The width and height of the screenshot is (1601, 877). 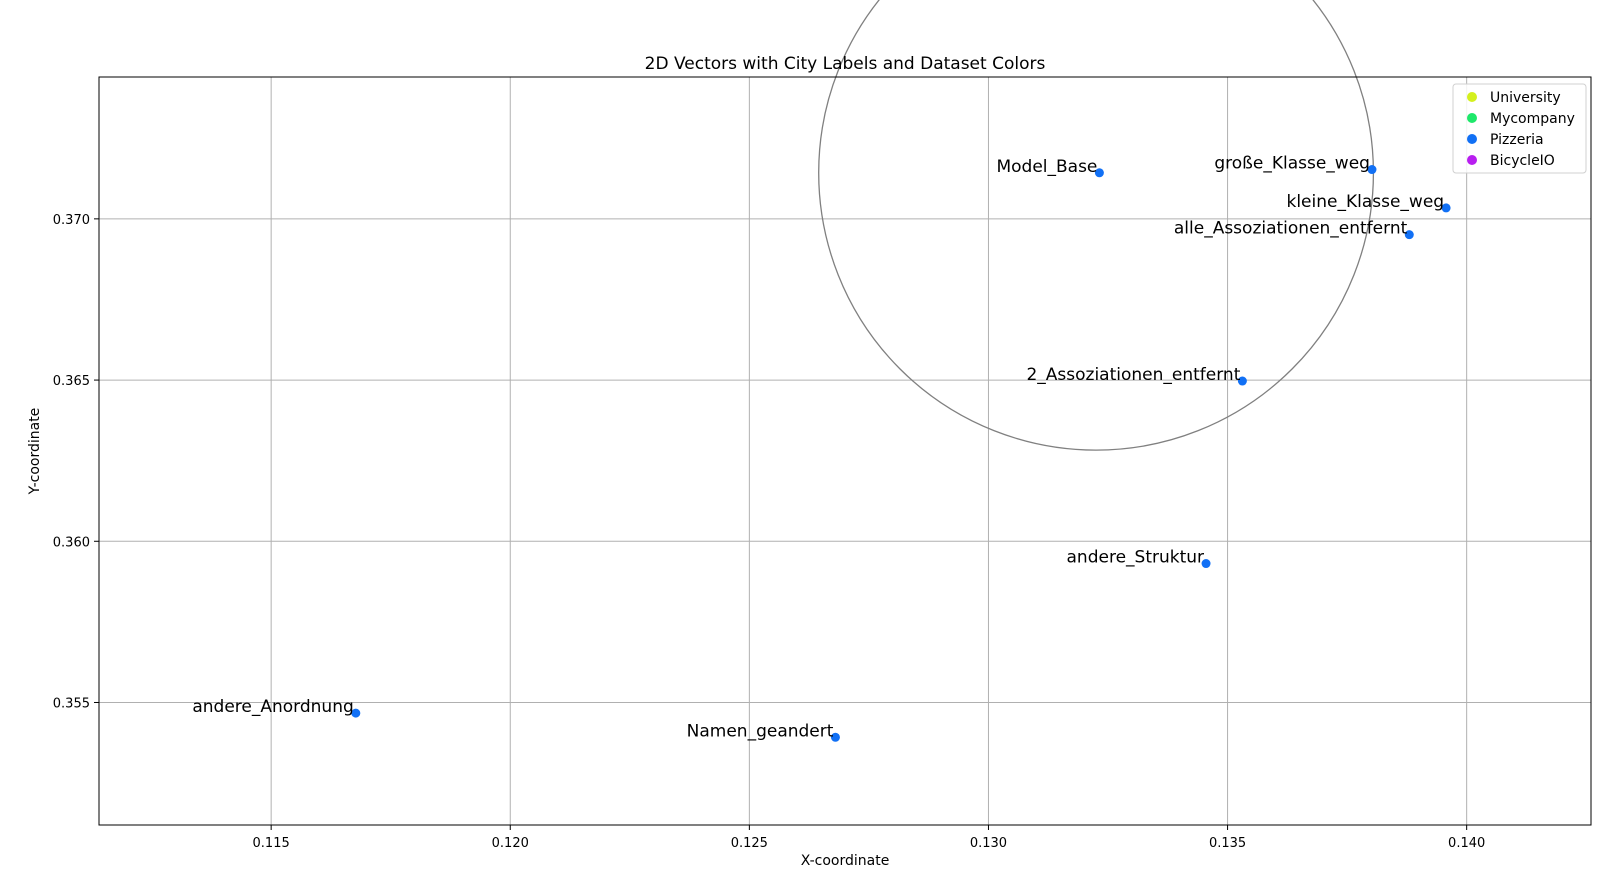 What do you see at coordinates (71, 703) in the screenshot?
I see `y-tick-label: 0.355` at bounding box center [71, 703].